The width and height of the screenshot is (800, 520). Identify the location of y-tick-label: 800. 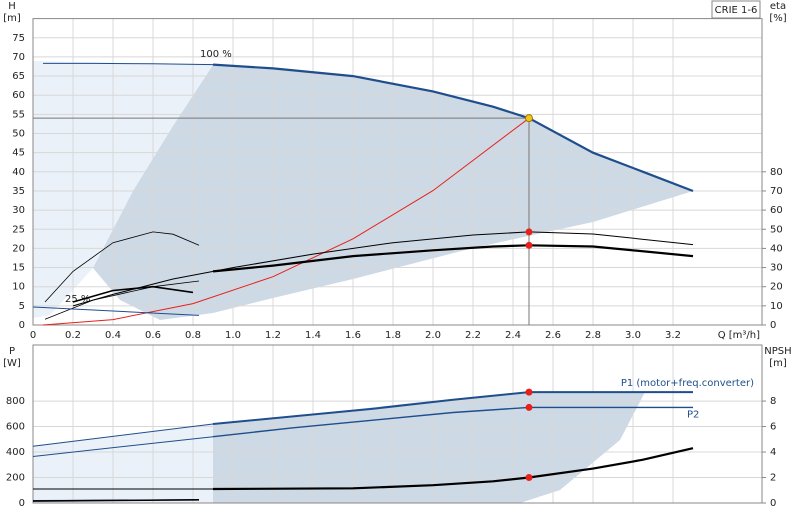
(15, 401).